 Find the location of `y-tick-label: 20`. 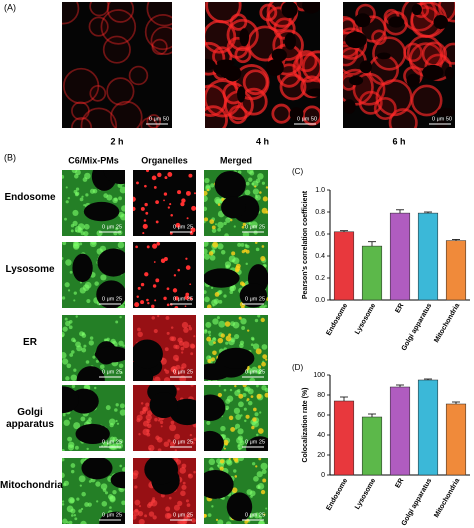

y-tick-label: 20 is located at coordinates (321, 455).